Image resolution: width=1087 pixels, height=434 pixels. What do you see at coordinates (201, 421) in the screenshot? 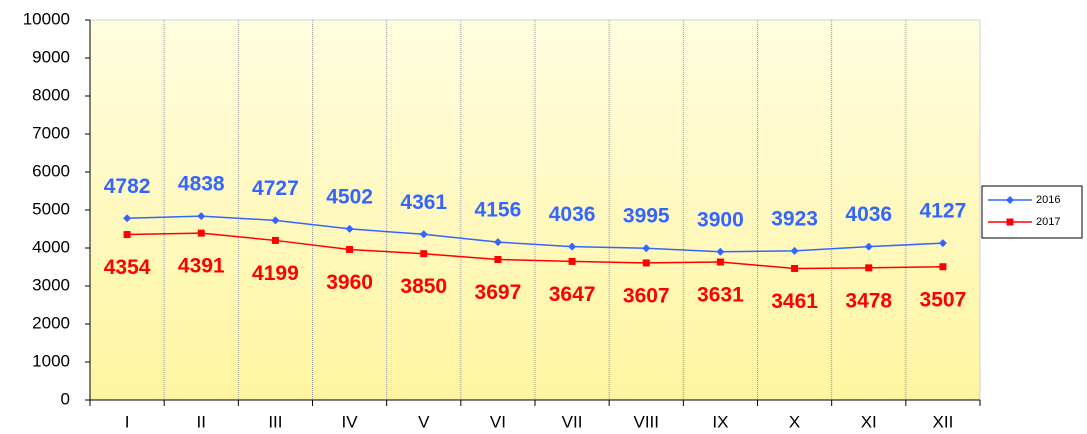
I see `x-tick-label: II` at bounding box center [201, 421].